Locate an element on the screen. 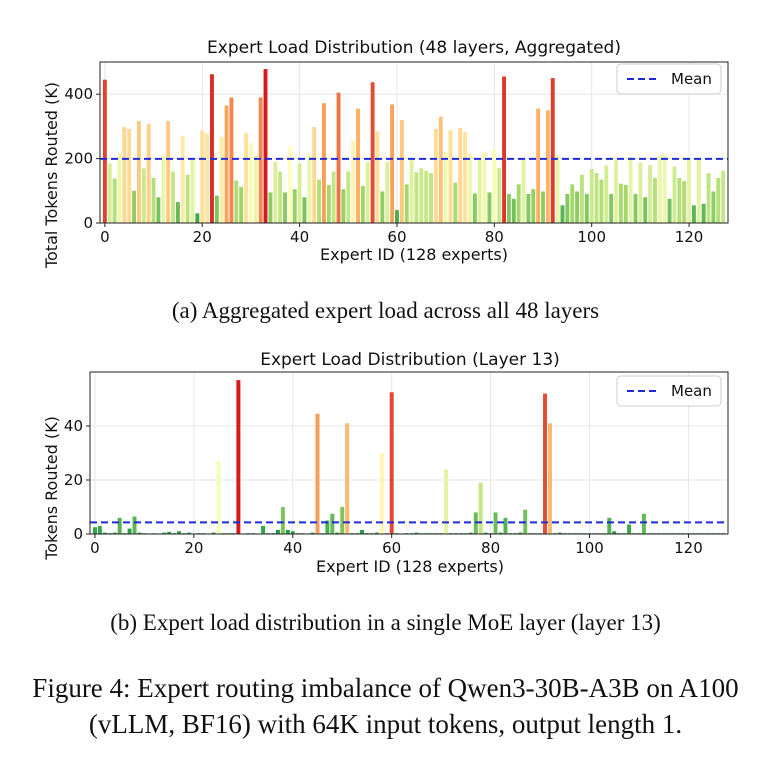  y-axis-label: Total Tokens Routed (K) is located at coordinates (51, 175).